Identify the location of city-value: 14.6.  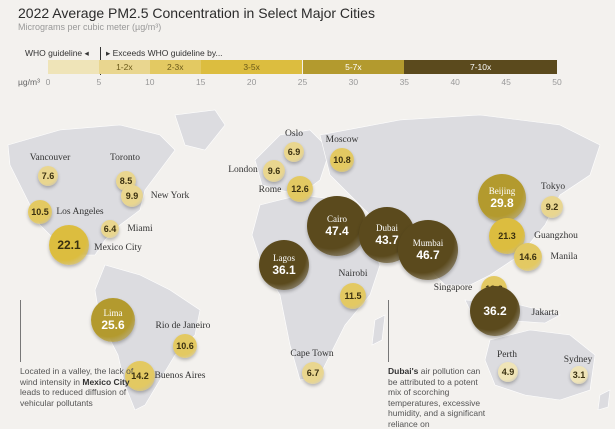
(528, 257).